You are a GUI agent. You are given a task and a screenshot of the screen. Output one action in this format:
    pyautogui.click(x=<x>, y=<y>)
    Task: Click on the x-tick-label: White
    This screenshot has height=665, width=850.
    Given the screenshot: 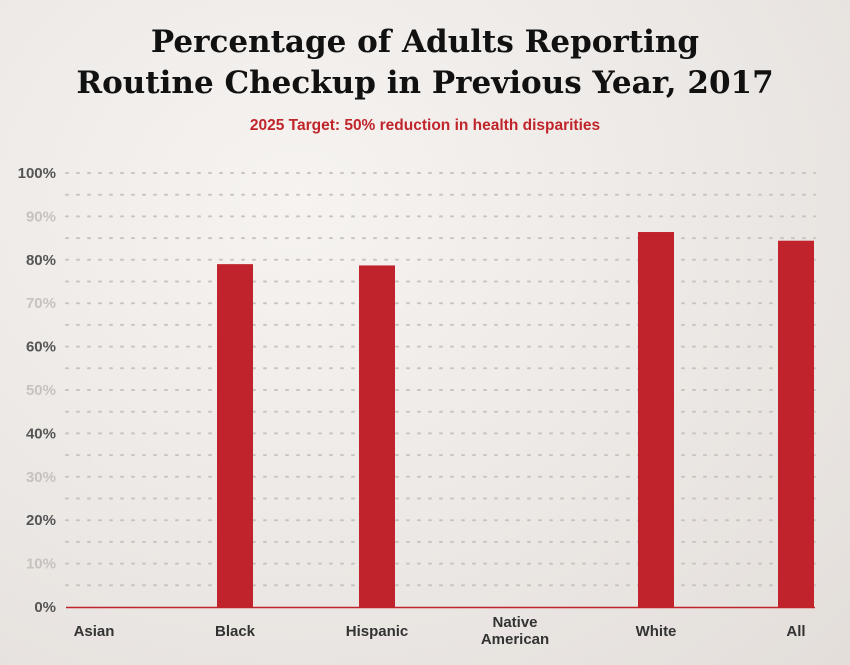 What is the action you would take?
    pyautogui.click(x=656, y=631)
    